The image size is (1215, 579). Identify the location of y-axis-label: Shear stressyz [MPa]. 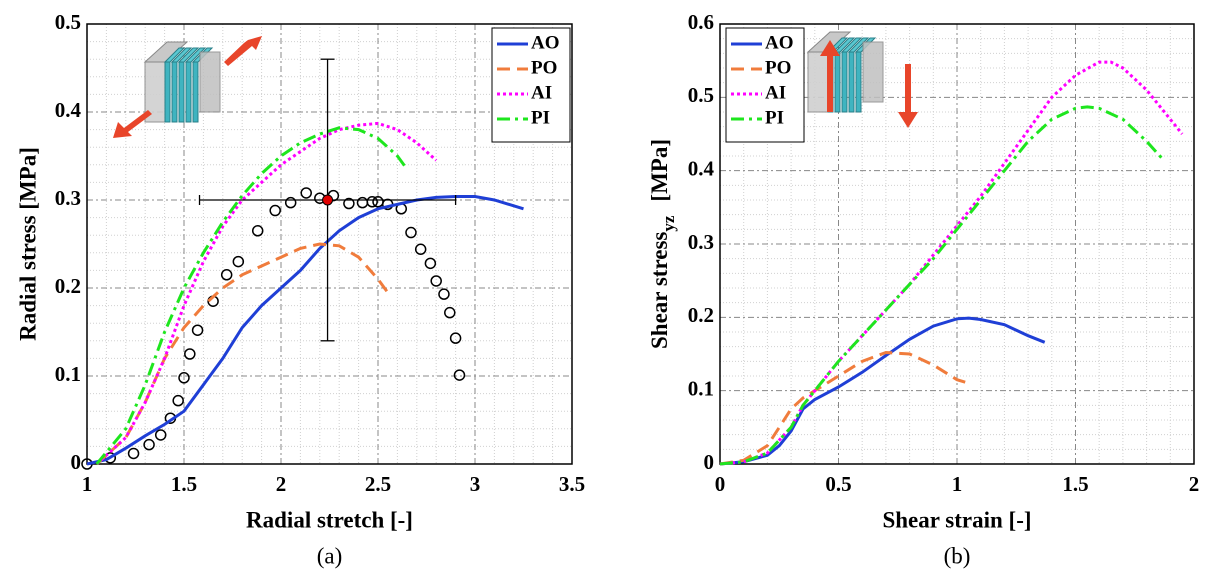
(662, 244).